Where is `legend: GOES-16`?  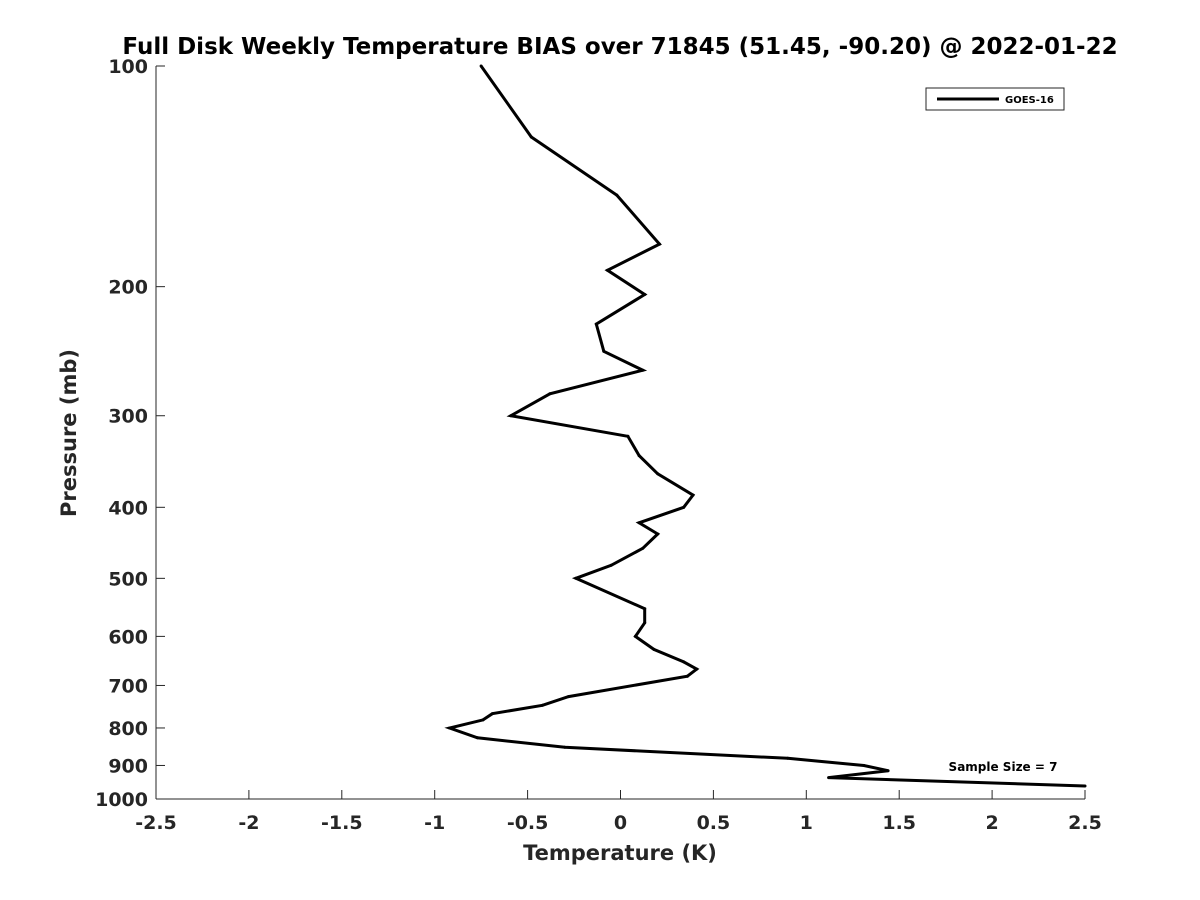
legend: GOES-16 is located at coordinates (995, 99).